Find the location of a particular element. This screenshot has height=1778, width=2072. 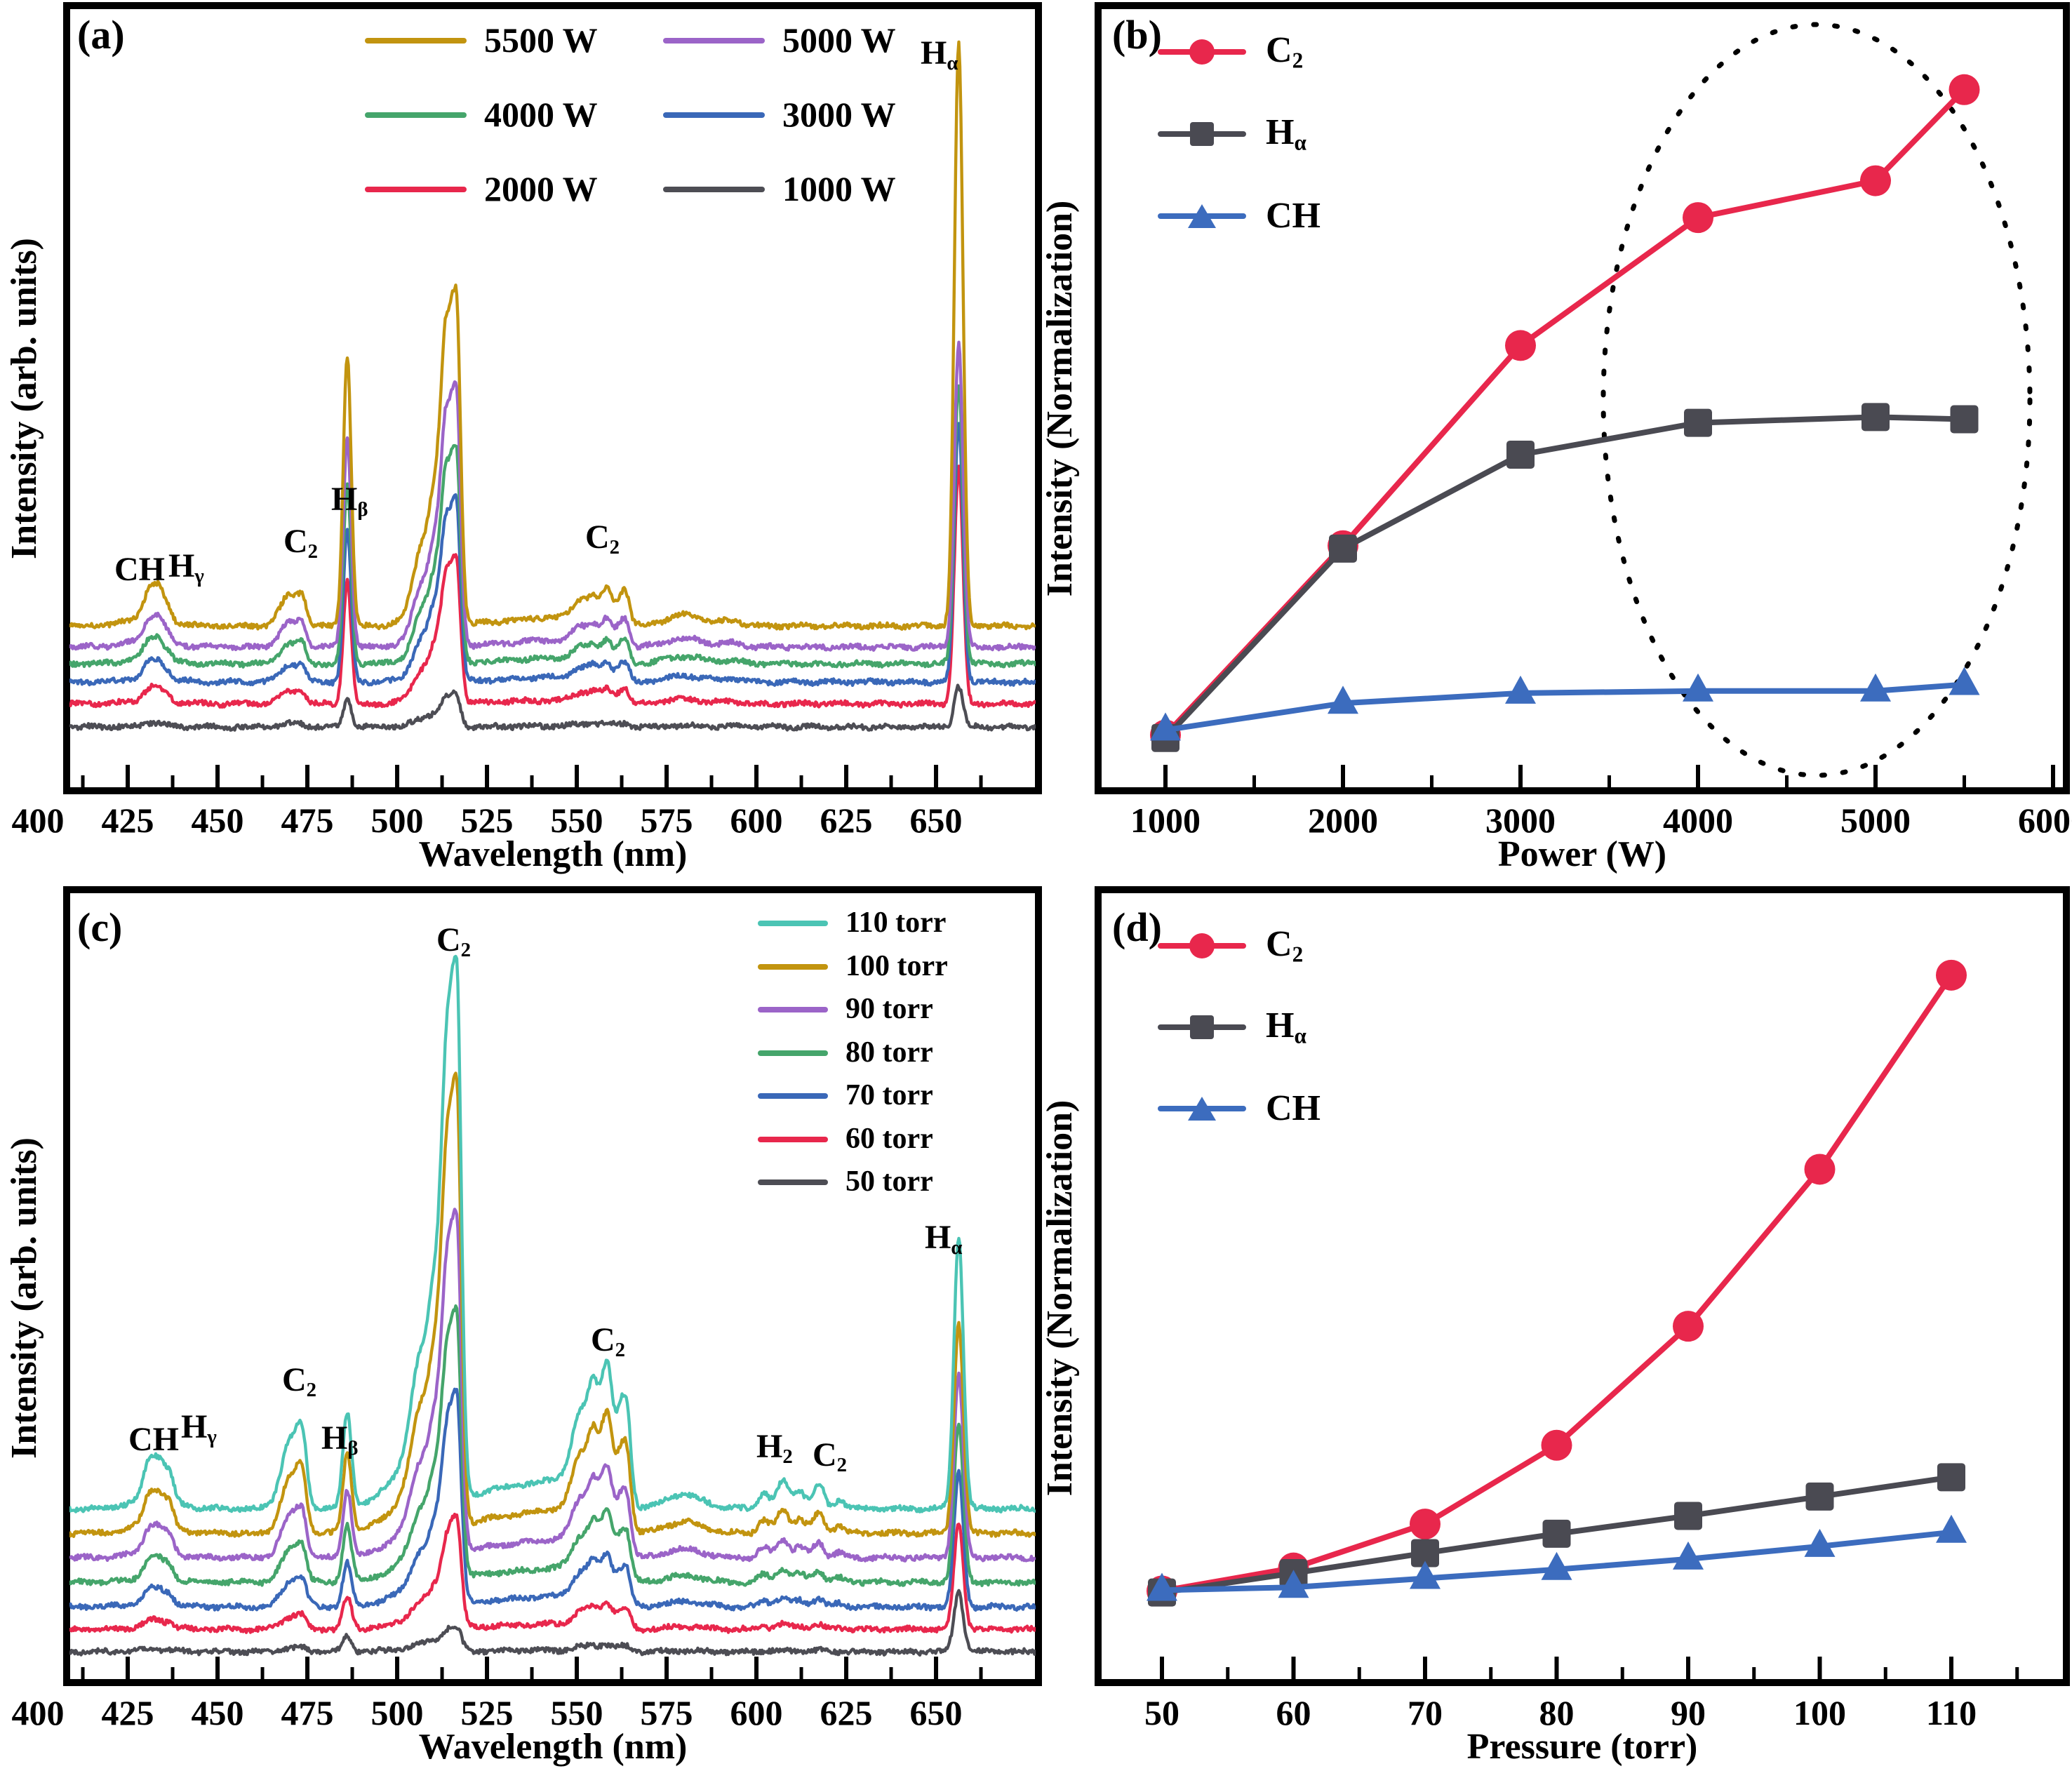

x-tick-label: 650 is located at coordinates (936, 820).